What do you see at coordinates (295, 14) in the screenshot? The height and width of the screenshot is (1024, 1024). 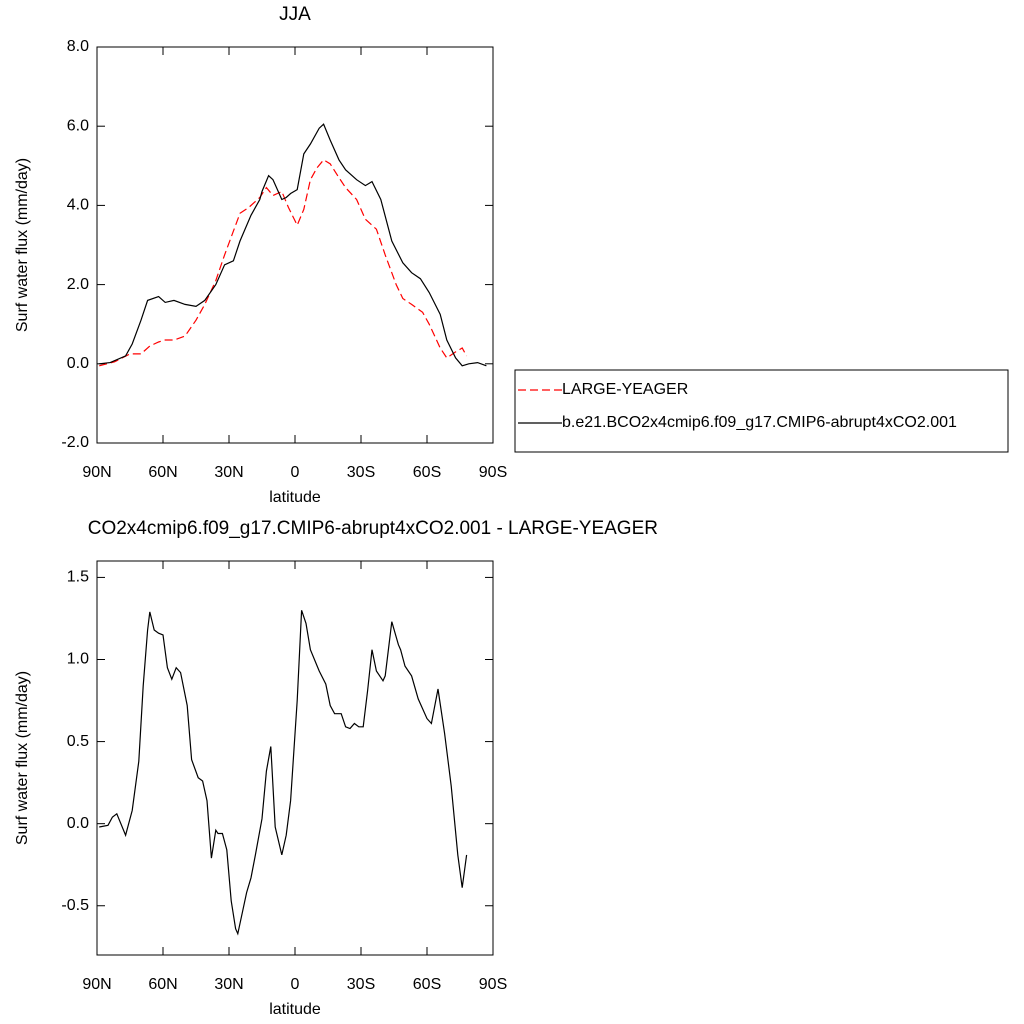 I see `chart-title: JJA` at bounding box center [295, 14].